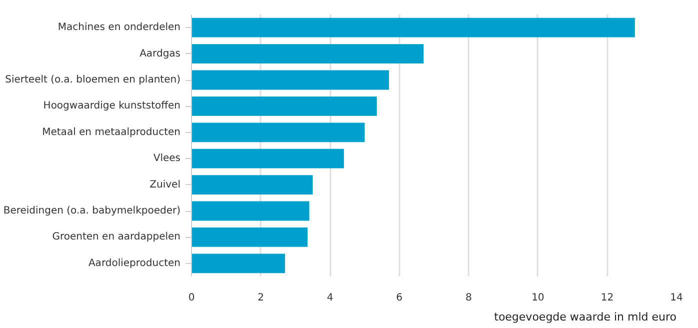 The width and height of the screenshot is (698, 328). What do you see at coordinates (330, 298) in the screenshot?
I see `x-tick-label: 4` at bounding box center [330, 298].